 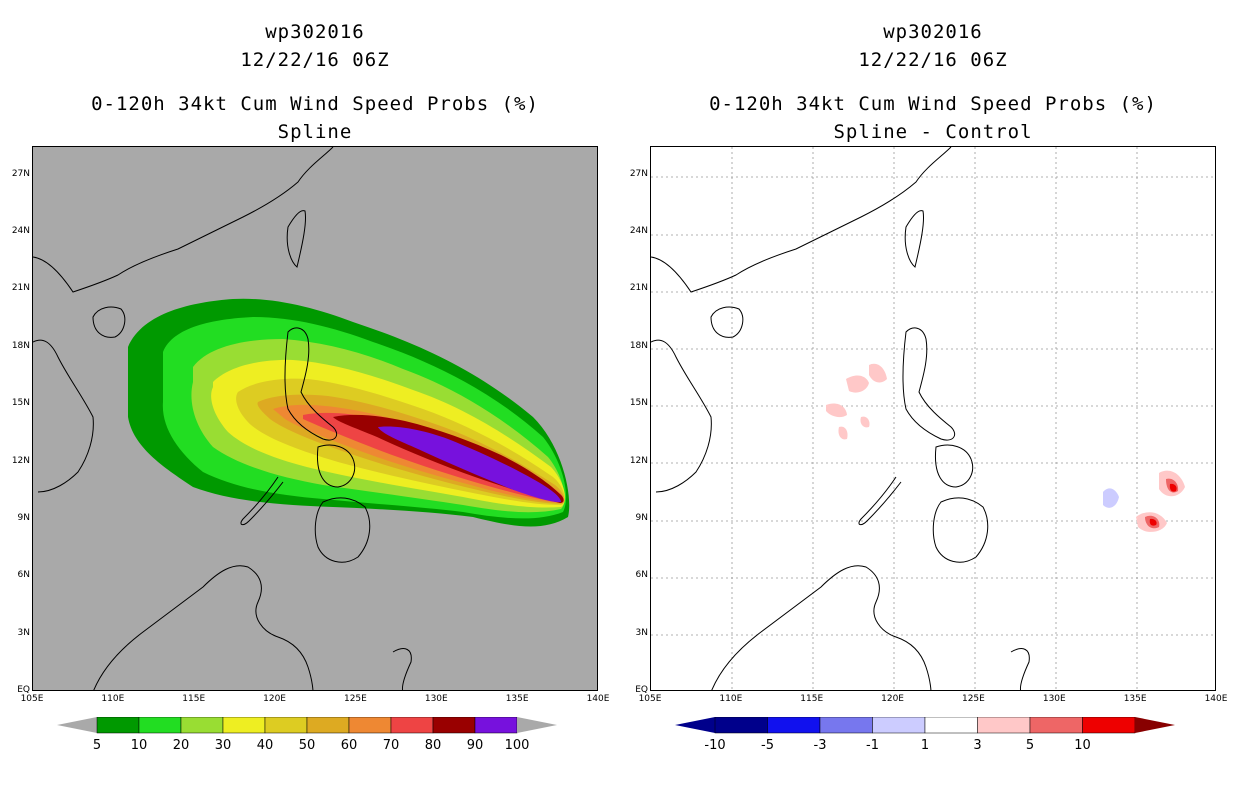 What do you see at coordinates (933, 104) in the screenshot?
I see `right-title-product: 0-120h 34kt Cum Wind Speed Probs (%)` at bounding box center [933, 104].